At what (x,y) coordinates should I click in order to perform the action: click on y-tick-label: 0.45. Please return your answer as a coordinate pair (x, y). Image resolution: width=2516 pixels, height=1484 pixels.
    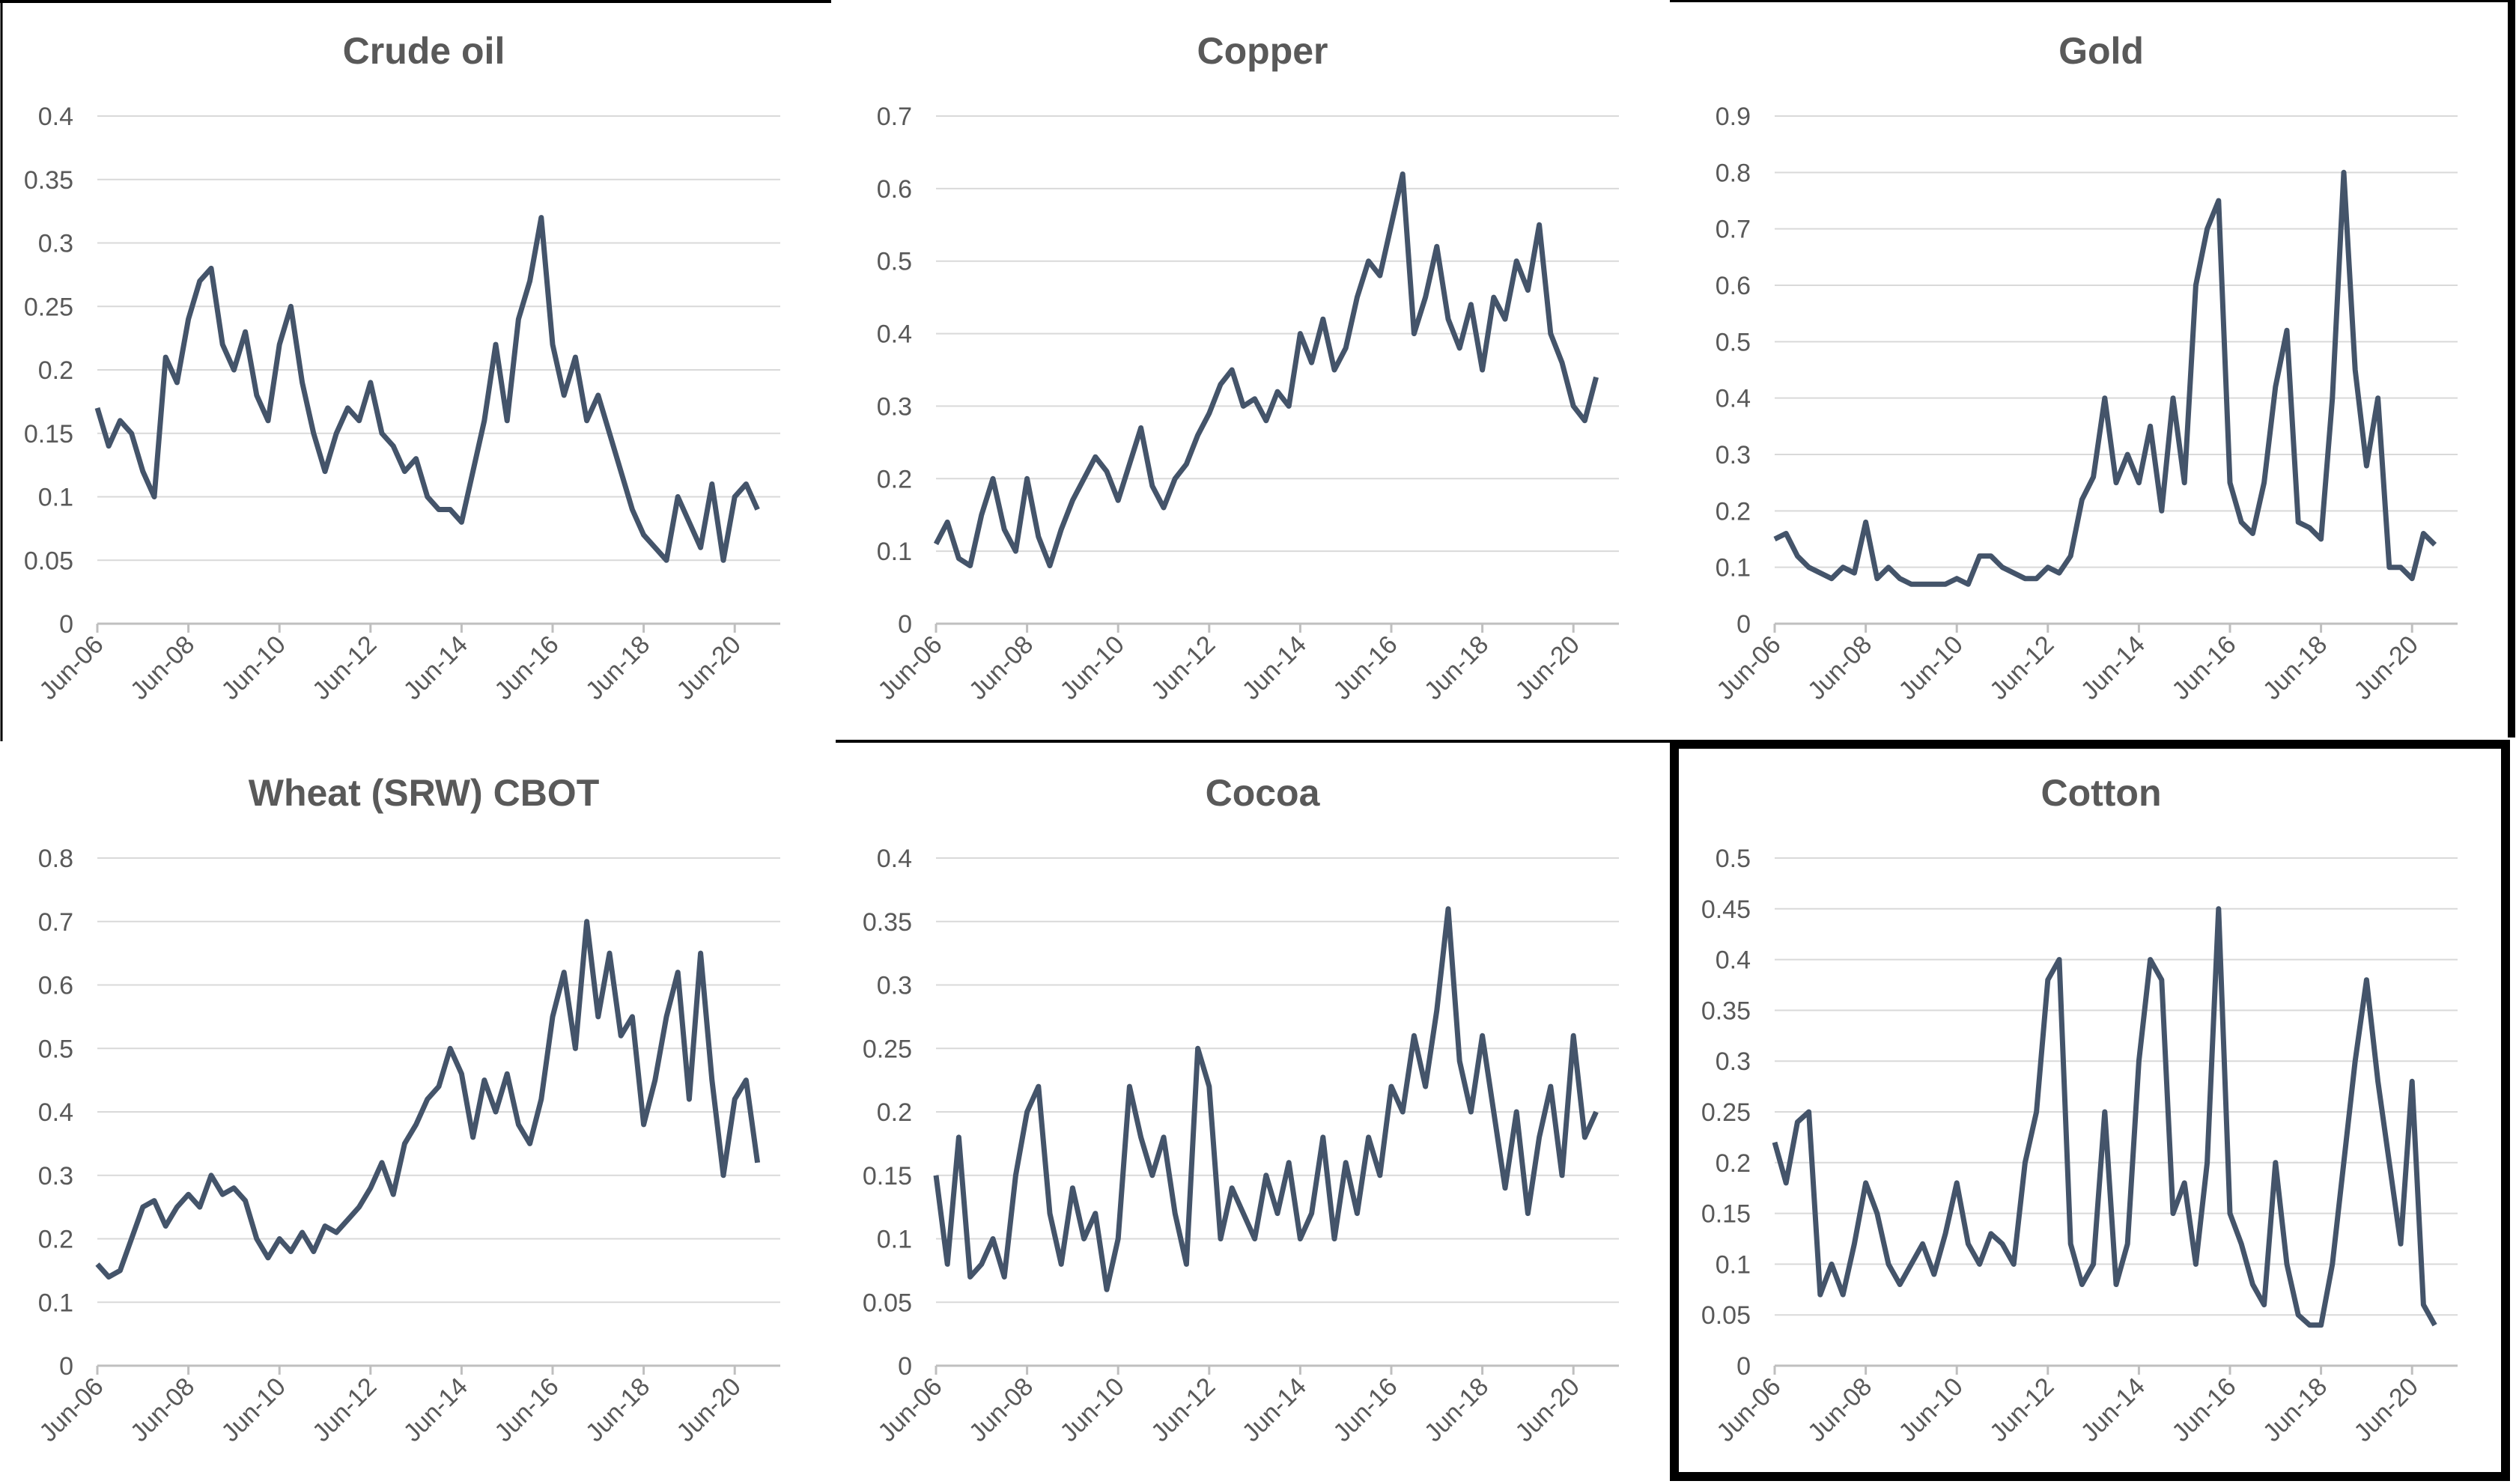
    Looking at the image, I should click on (1726, 909).